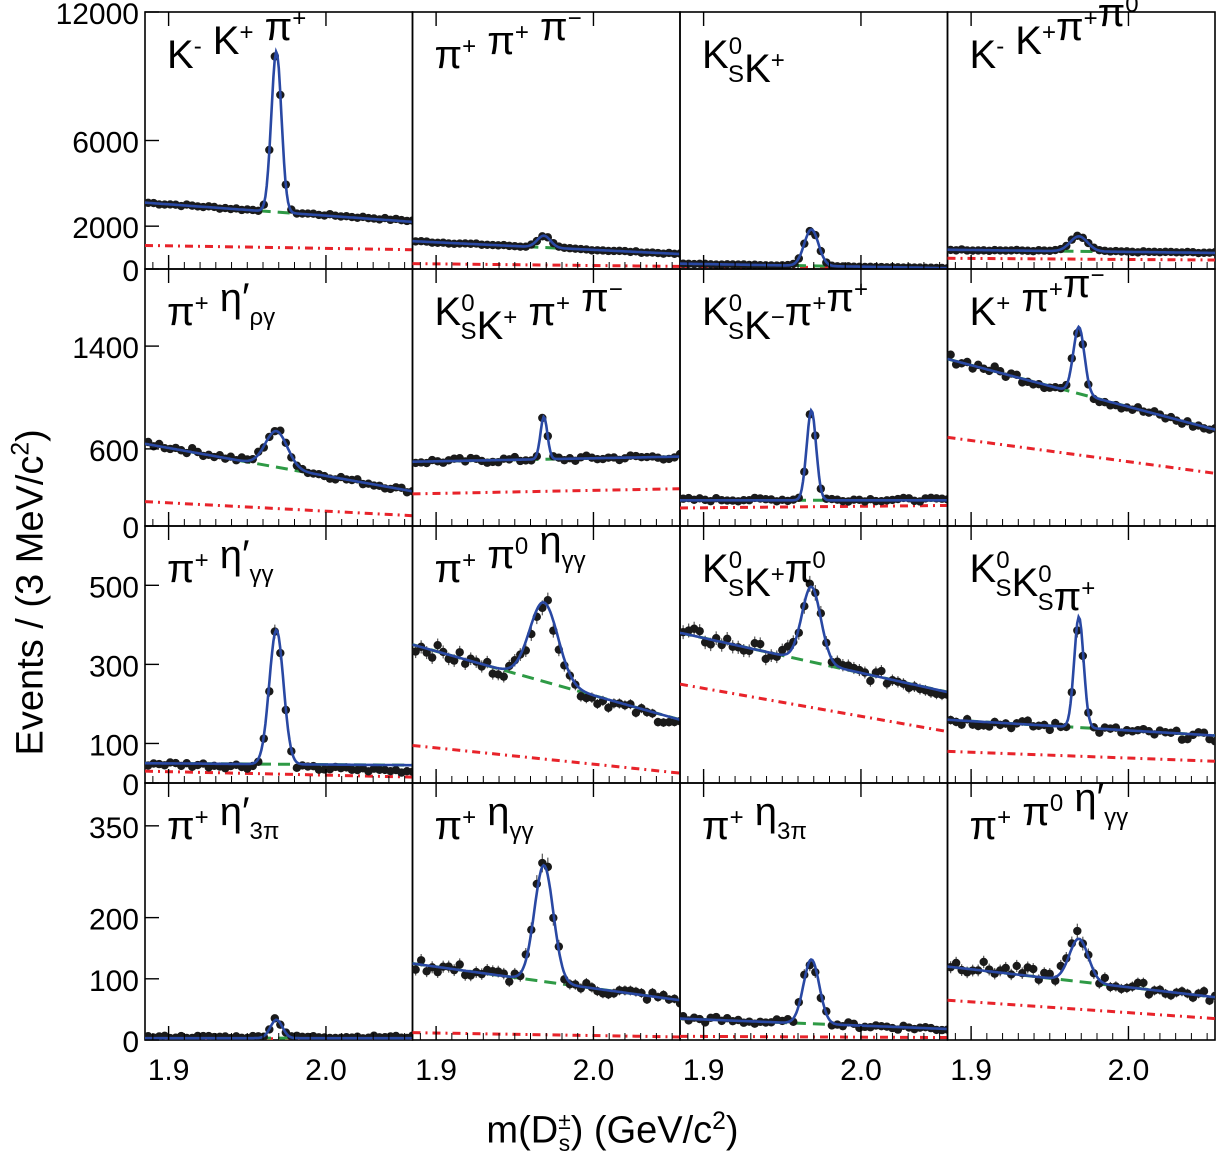 This screenshot has width=1225, height=1170. I want to click on x-tick-label-3-0: 1.9, so click(971, 1070).